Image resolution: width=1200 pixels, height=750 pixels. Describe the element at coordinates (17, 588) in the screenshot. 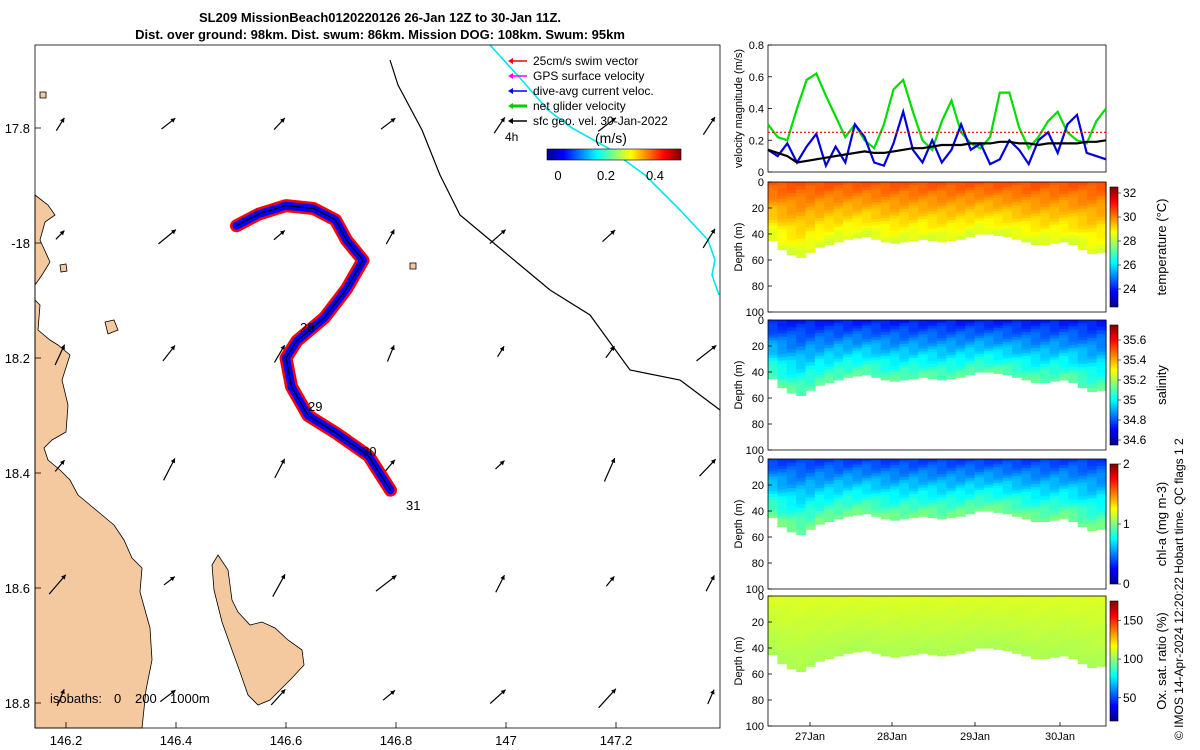

I see `map-ytick-label: 18.6` at that location.